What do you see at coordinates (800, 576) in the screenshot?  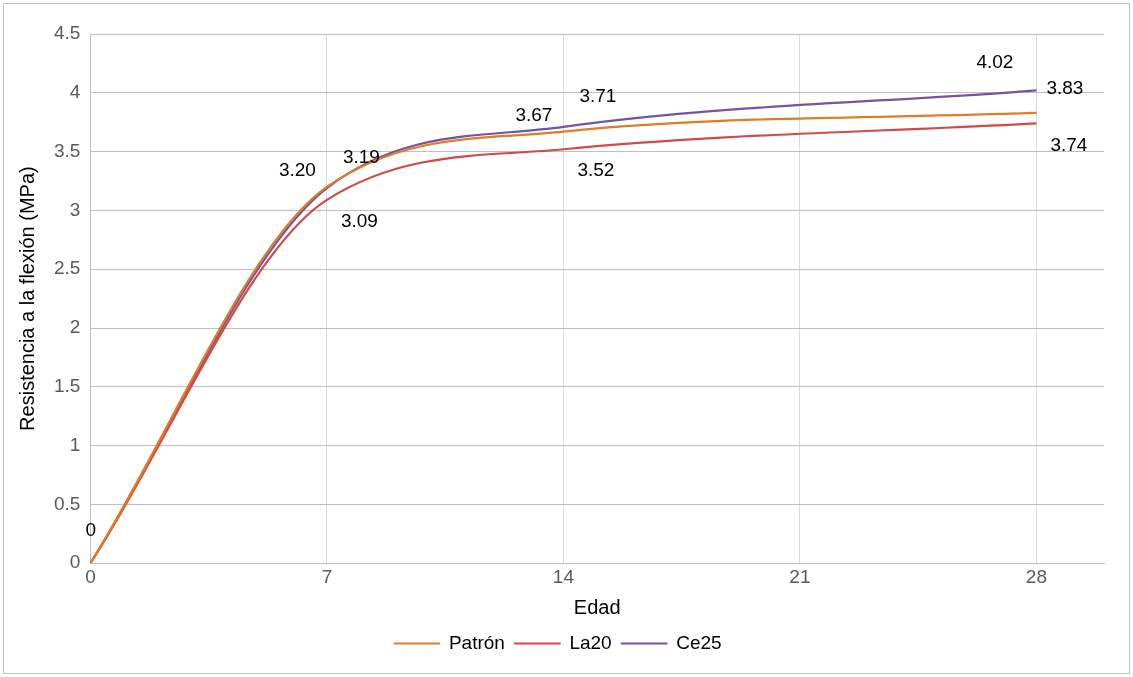 I see `x-tick-label: 21` at bounding box center [800, 576].